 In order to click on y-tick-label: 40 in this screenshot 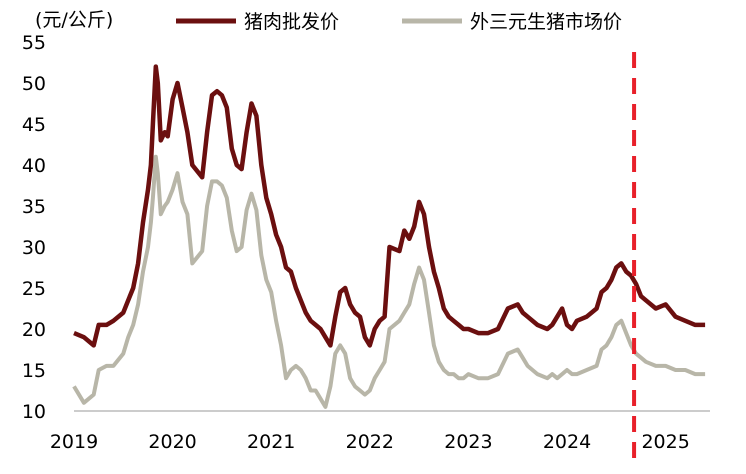, I will do `click(34, 166)`.